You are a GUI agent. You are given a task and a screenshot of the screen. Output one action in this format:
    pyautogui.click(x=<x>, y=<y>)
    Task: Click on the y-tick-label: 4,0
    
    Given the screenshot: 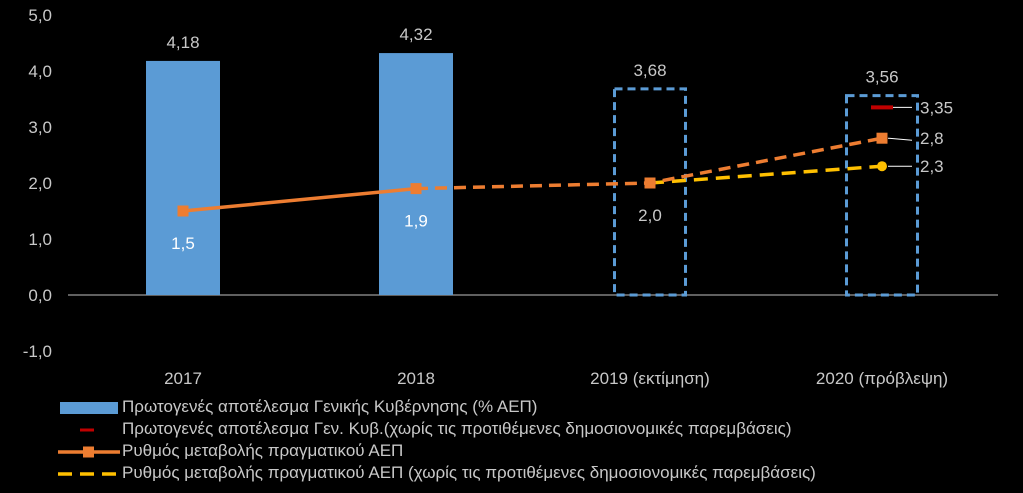 What is the action you would take?
    pyautogui.click(x=40, y=71)
    